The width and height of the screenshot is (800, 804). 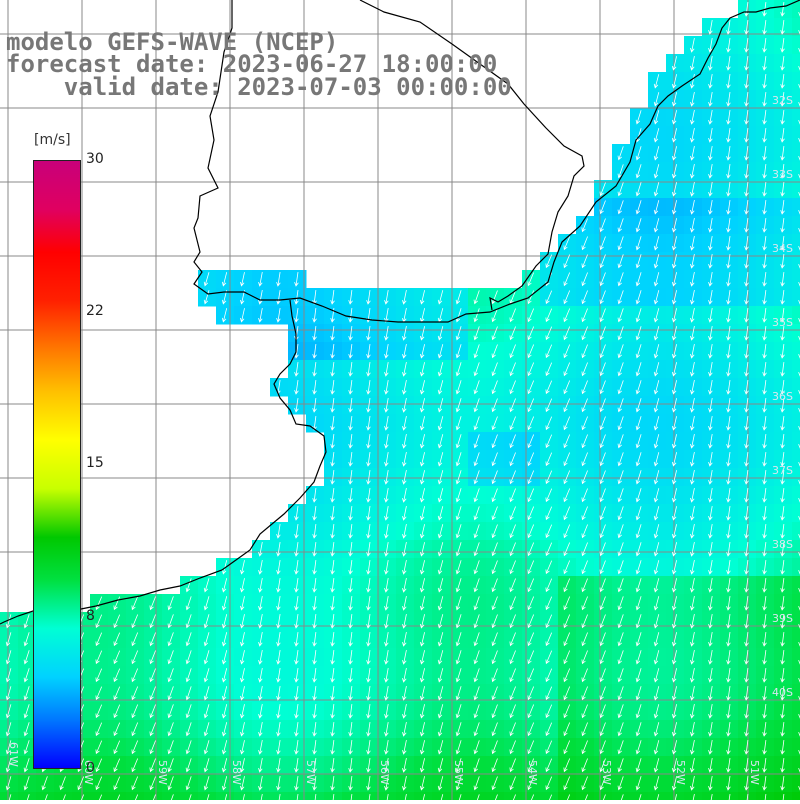 I want to click on legend-tick-label: 22, so click(x=95, y=311).